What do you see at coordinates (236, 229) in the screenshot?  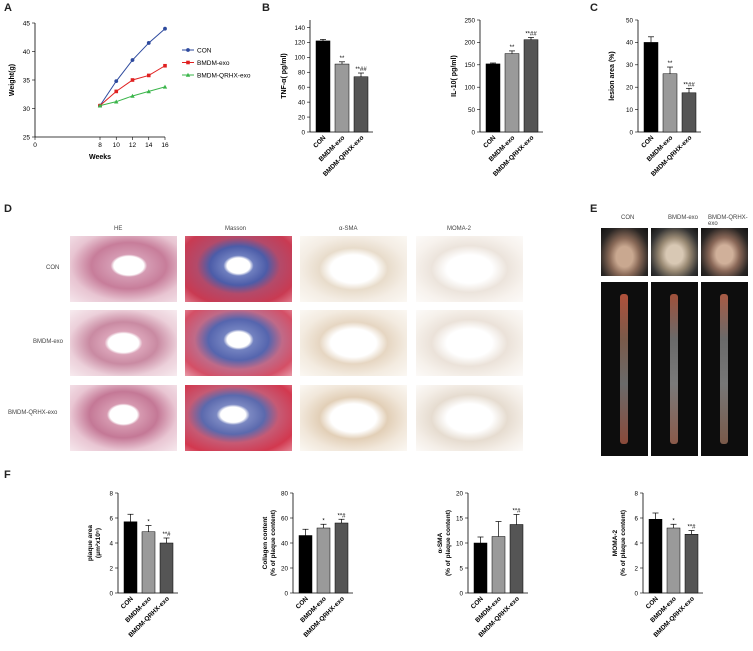 I see `histology-column-label: Masson` at bounding box center [236, 229].